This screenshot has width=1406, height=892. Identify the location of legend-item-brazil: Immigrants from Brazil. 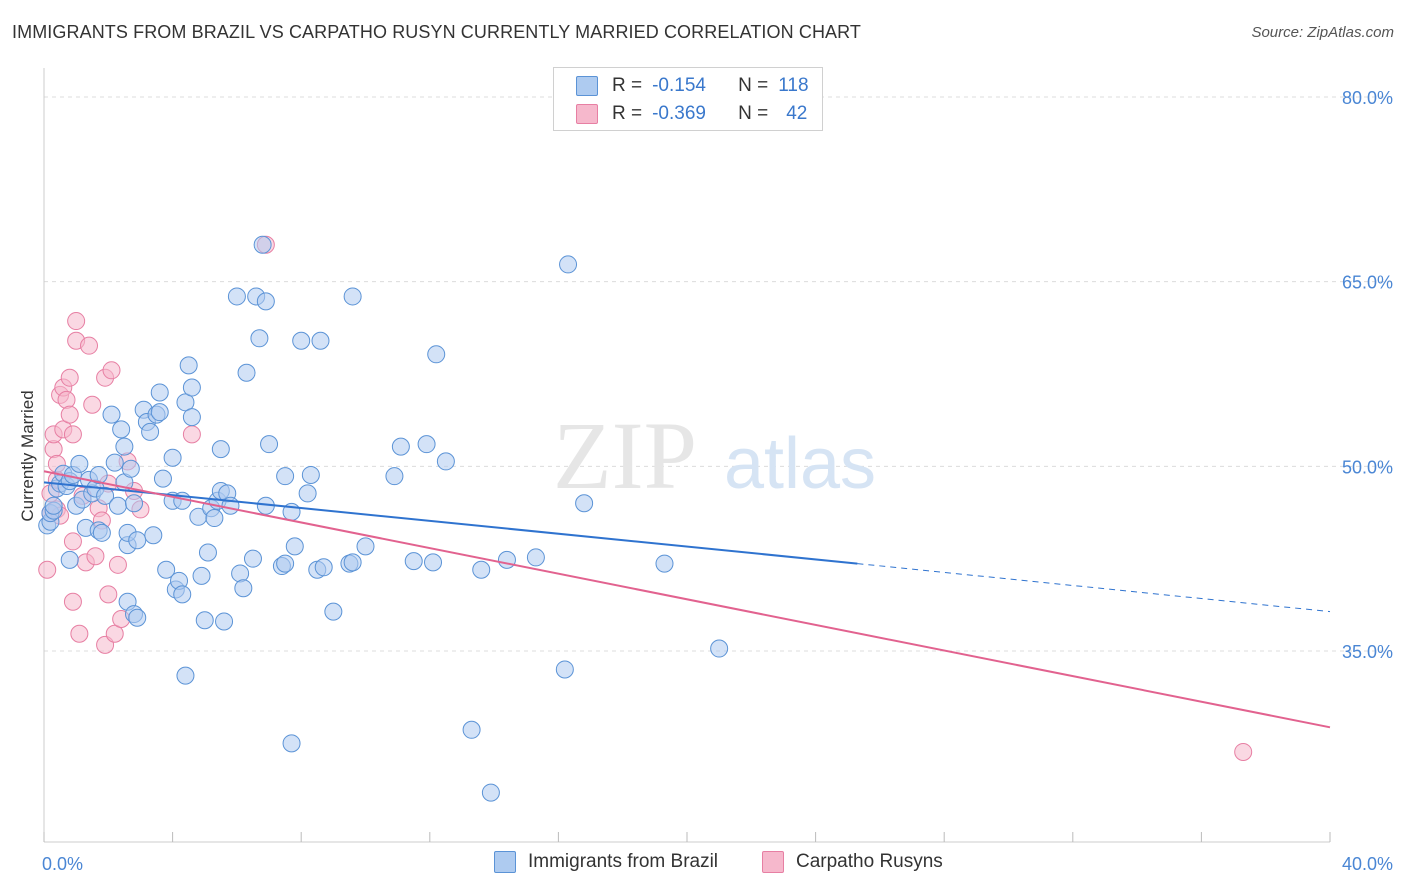
(606, 862).